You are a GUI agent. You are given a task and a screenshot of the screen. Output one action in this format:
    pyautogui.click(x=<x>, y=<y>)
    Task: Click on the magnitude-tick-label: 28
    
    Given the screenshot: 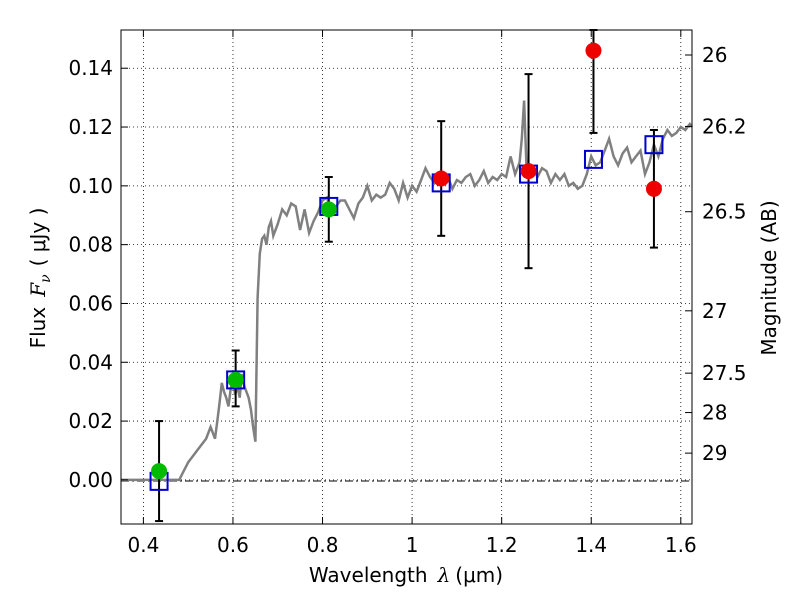 What is the action you would take?
    pyautogui.click(x=714, y=413)
    